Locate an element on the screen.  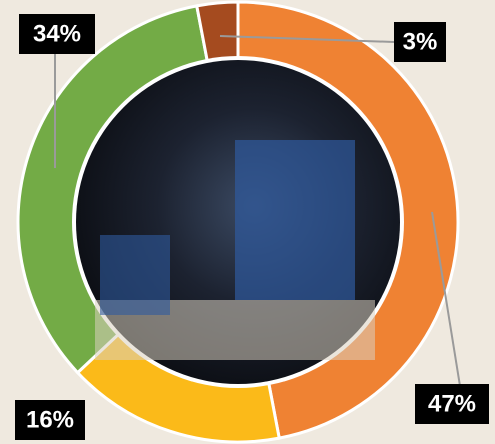
data-label: 47% is located at coordinates (452, 403).